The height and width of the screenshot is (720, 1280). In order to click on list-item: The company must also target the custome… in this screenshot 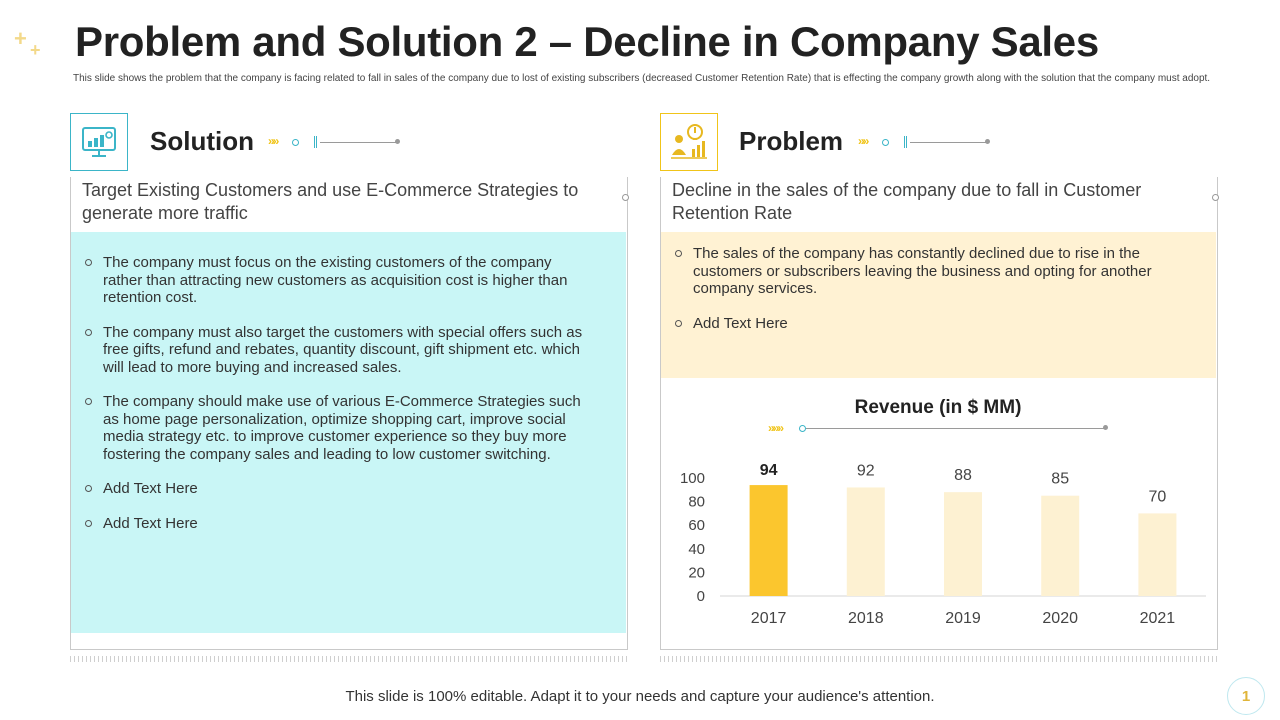, I will do `click(331, 350)`.